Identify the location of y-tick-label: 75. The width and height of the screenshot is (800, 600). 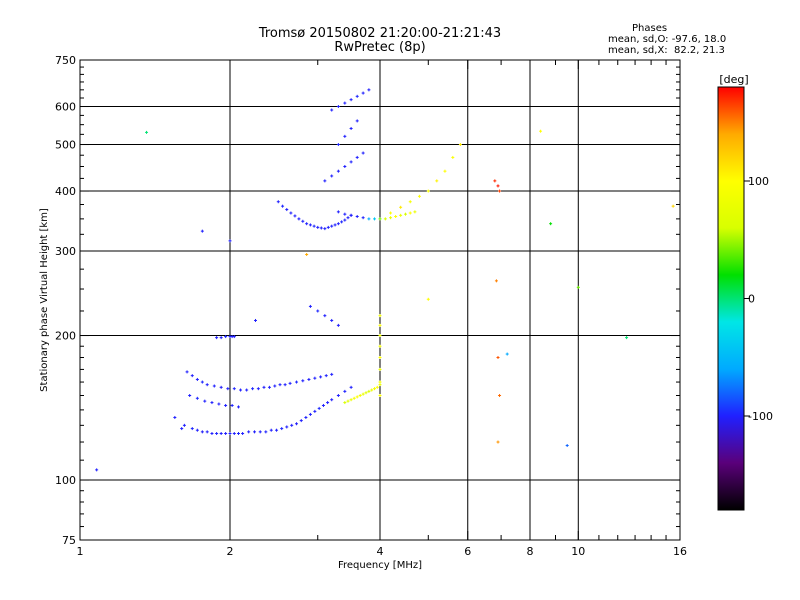
(69, 540).